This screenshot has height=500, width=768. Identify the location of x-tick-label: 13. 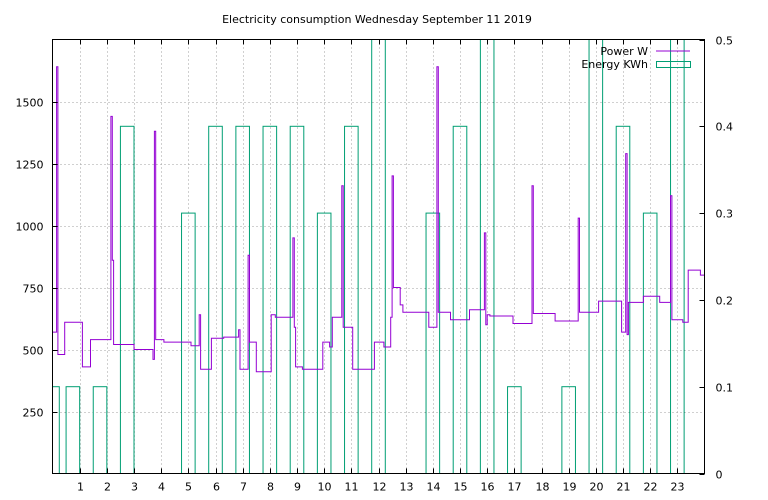
(407, 487).